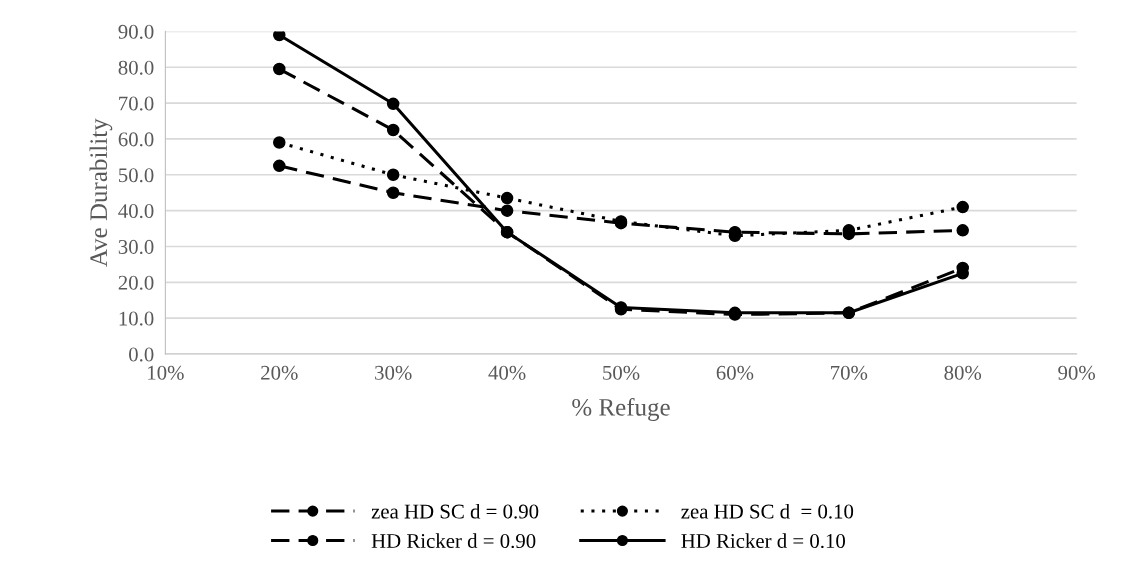  I want to click on y-tick-label: 70.0, so click(136, 103).